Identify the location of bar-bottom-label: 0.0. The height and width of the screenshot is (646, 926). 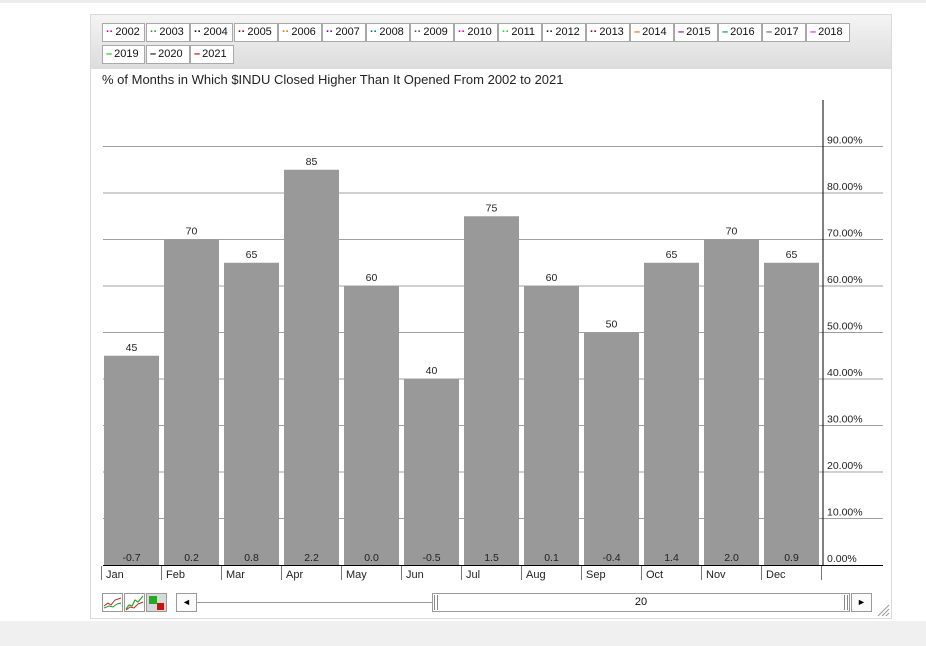
(371, 558).